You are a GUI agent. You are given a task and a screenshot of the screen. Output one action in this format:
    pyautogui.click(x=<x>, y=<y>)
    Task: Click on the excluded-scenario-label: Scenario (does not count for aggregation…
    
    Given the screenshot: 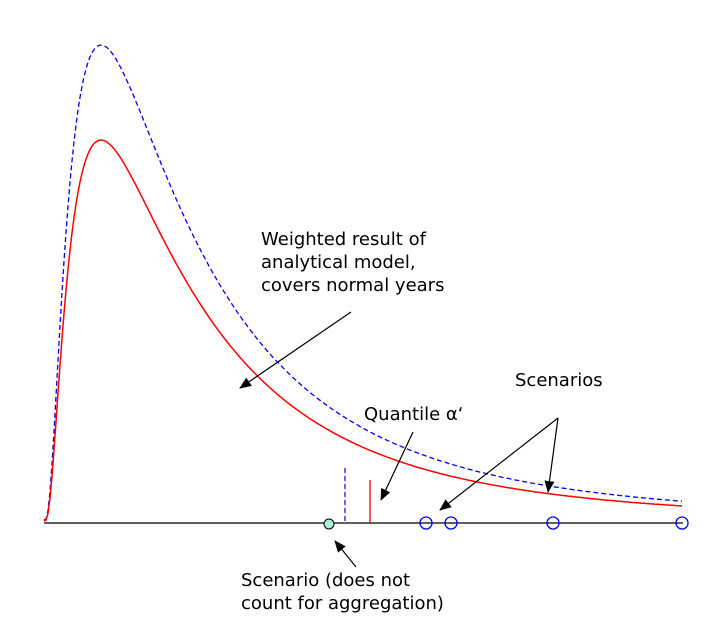 What is the action you would take?
    pyautogui.click(x=342, y=592)
    